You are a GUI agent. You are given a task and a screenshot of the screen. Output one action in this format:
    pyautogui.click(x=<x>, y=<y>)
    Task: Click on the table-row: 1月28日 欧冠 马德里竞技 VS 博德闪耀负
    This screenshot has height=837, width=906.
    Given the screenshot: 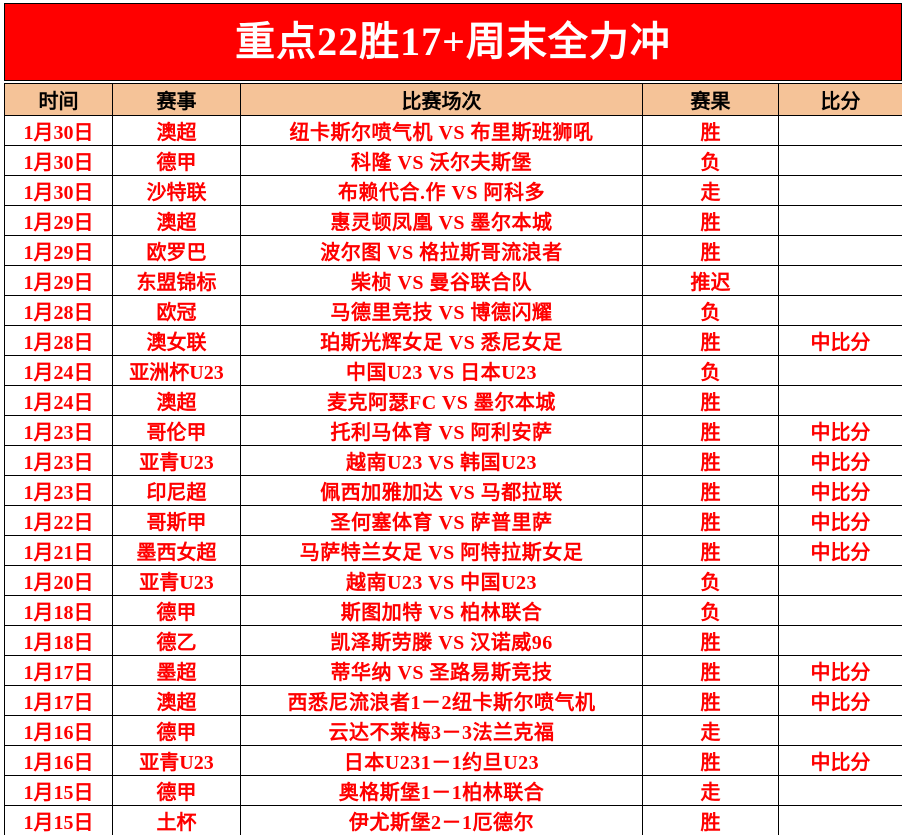 What is the action you would take?
    pyautogui.click(x=453, y=310)
    